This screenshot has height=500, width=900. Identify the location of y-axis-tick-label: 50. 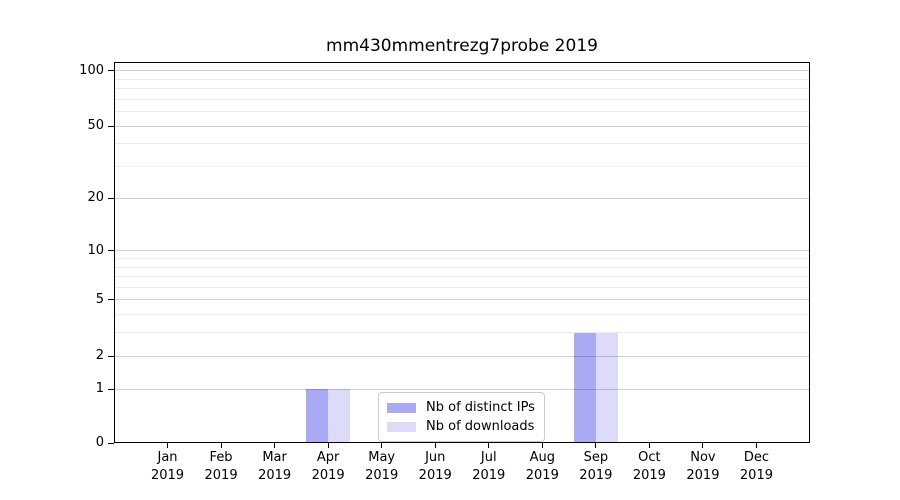
(95, 126).